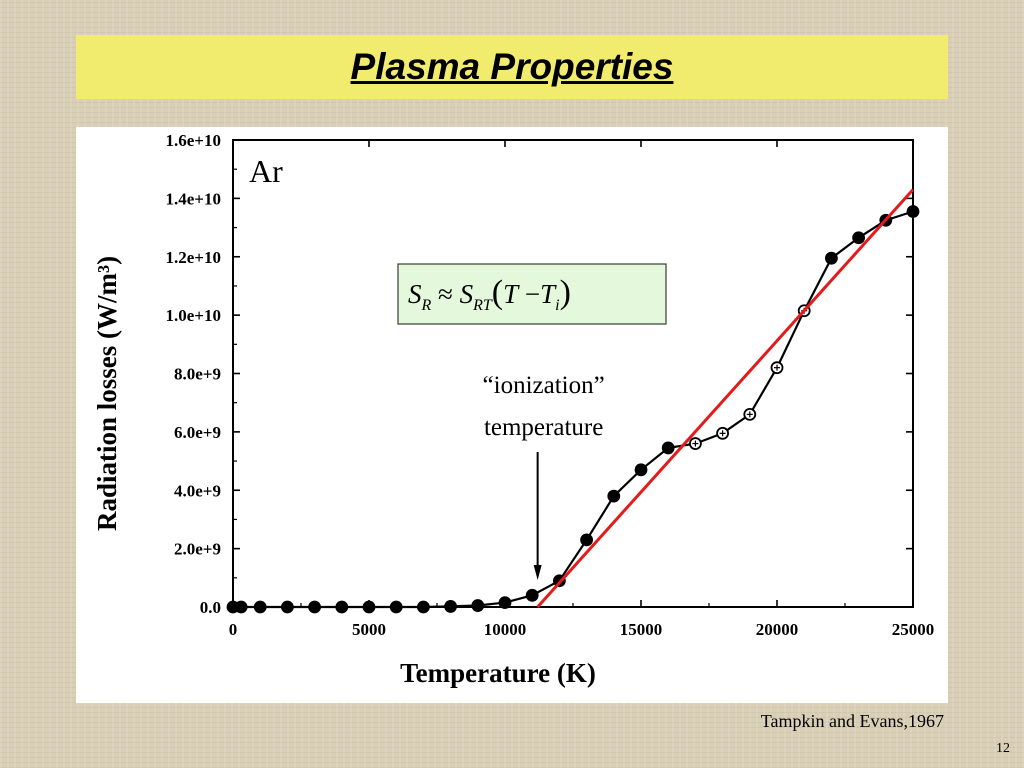 This screenshot has height=768, width=1024. Describe the element at coordinates (548, 294) in the screenshot. I see `formula-t2: T` at that location.